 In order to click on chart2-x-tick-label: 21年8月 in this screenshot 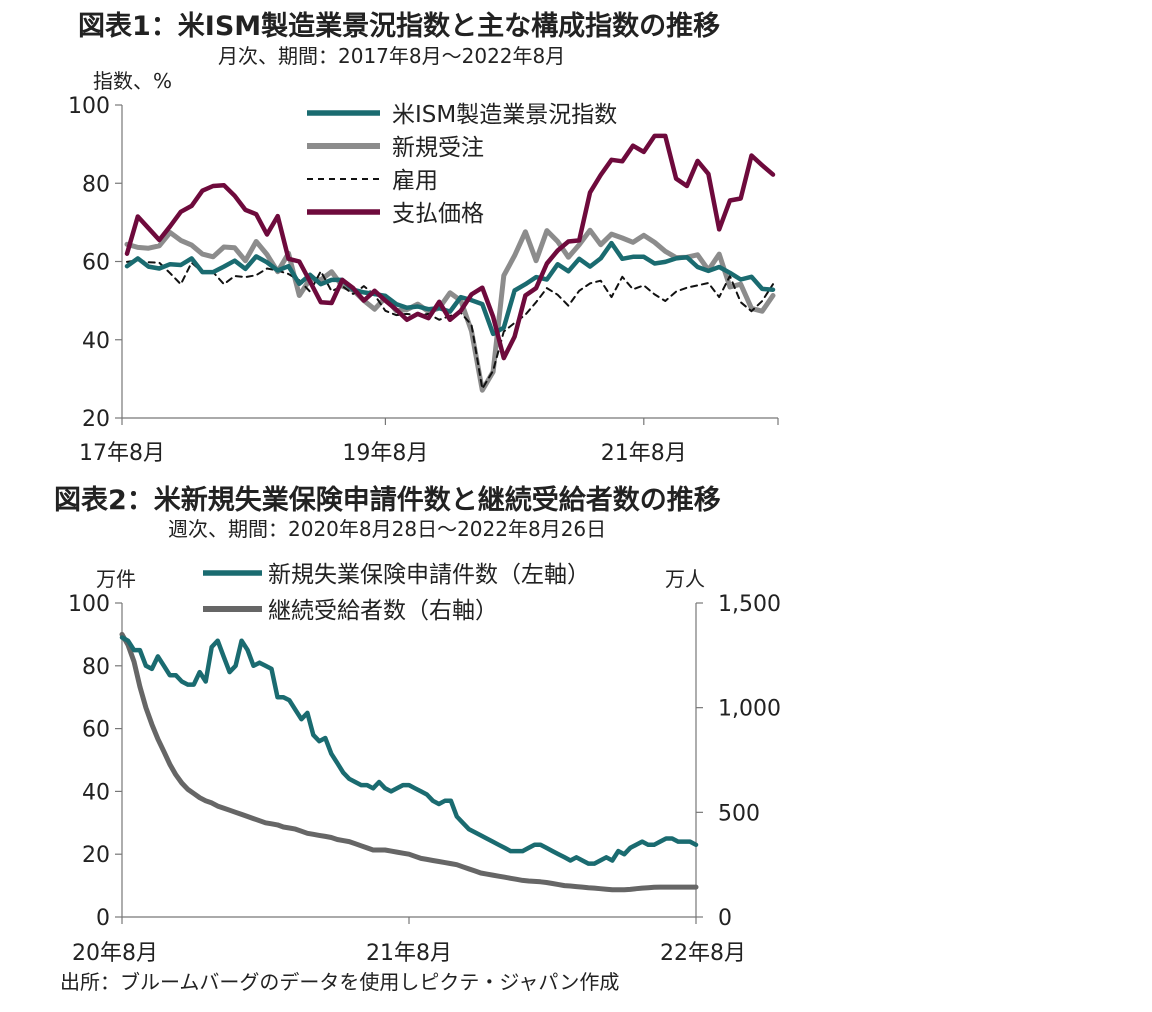, I will do `click(409, 953)`.